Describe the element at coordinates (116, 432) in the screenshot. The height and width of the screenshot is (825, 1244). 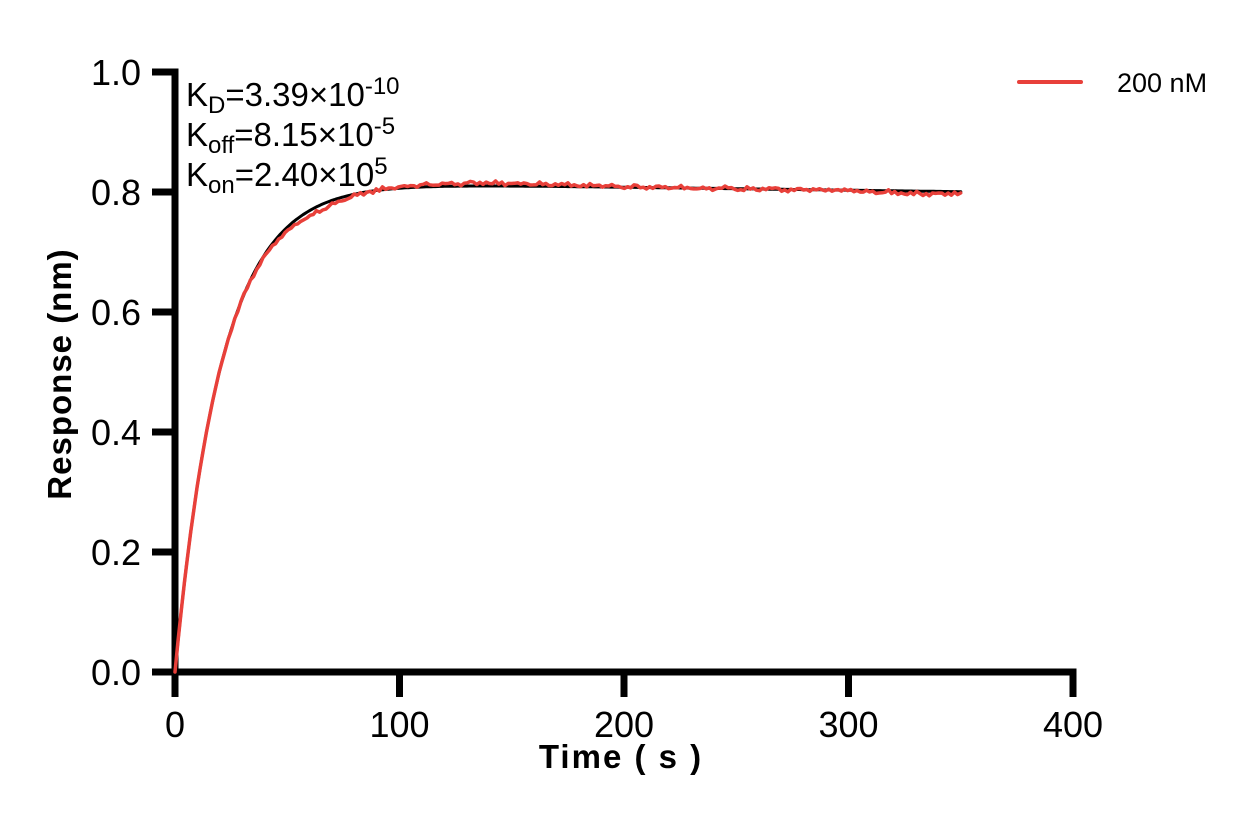
I see `y-tick-label: 0.4` at that location.